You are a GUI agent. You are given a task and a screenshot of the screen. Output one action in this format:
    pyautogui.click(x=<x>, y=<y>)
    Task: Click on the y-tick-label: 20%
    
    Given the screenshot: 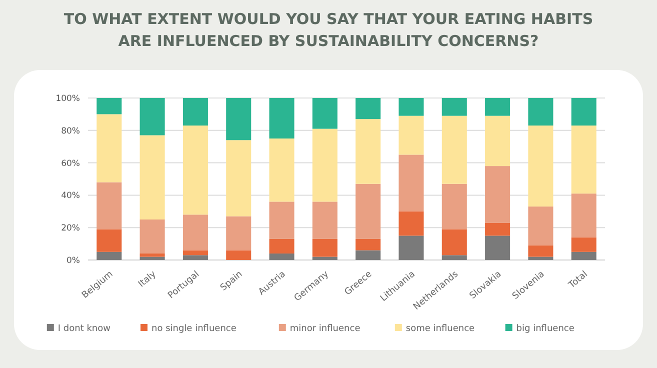 What is the action you would take?
    pyautogui.click(x=70, y=229)
    